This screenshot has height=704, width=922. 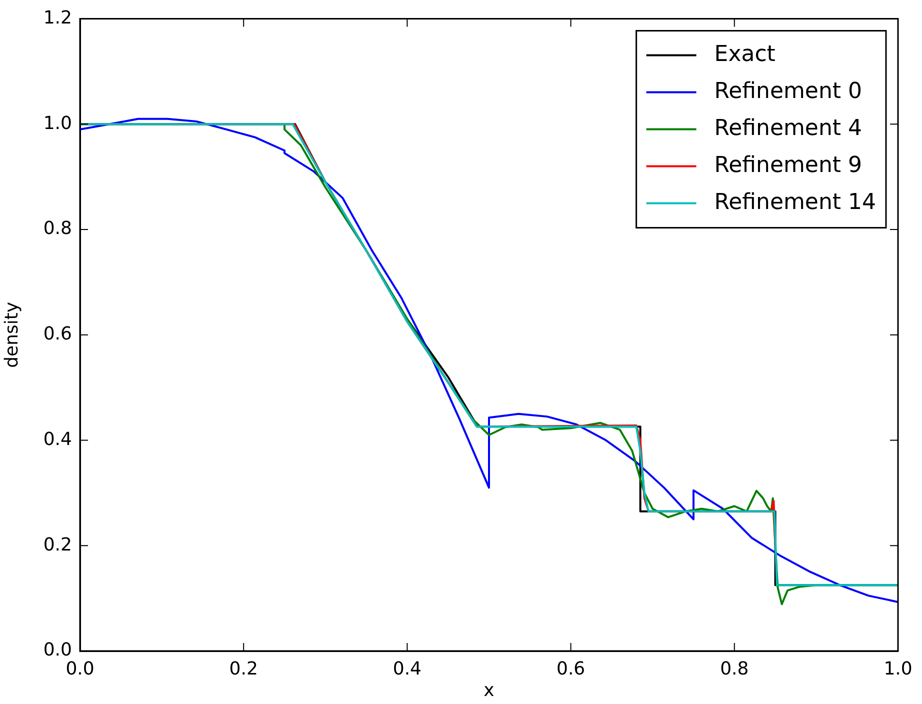 I want to click on y-tick-label: 0.0, so click(x=57, y=650).